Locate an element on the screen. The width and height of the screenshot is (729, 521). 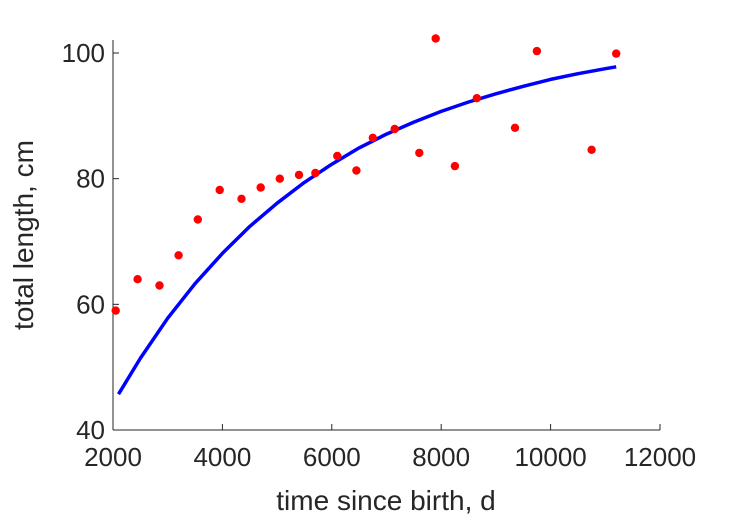
x-tick-label: 4000 is located at coordinates (222, 457).